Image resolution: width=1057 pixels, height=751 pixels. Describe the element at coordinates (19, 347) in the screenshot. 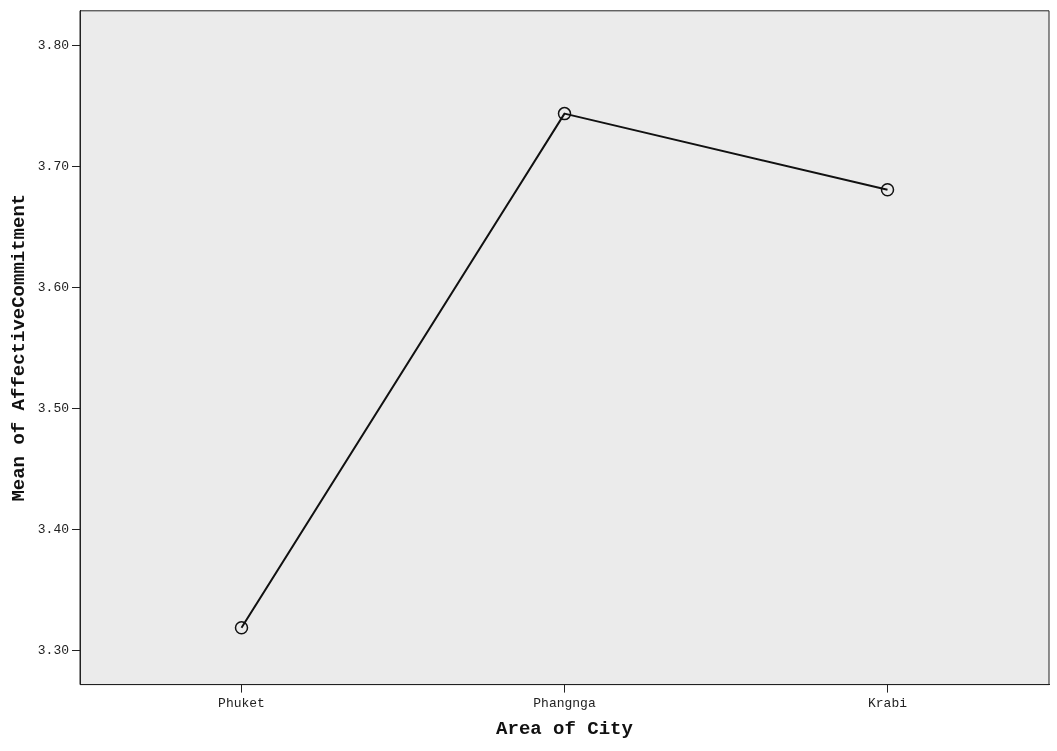

I see `y-axis-title: Mean of AffectiveCommitment` at that location.